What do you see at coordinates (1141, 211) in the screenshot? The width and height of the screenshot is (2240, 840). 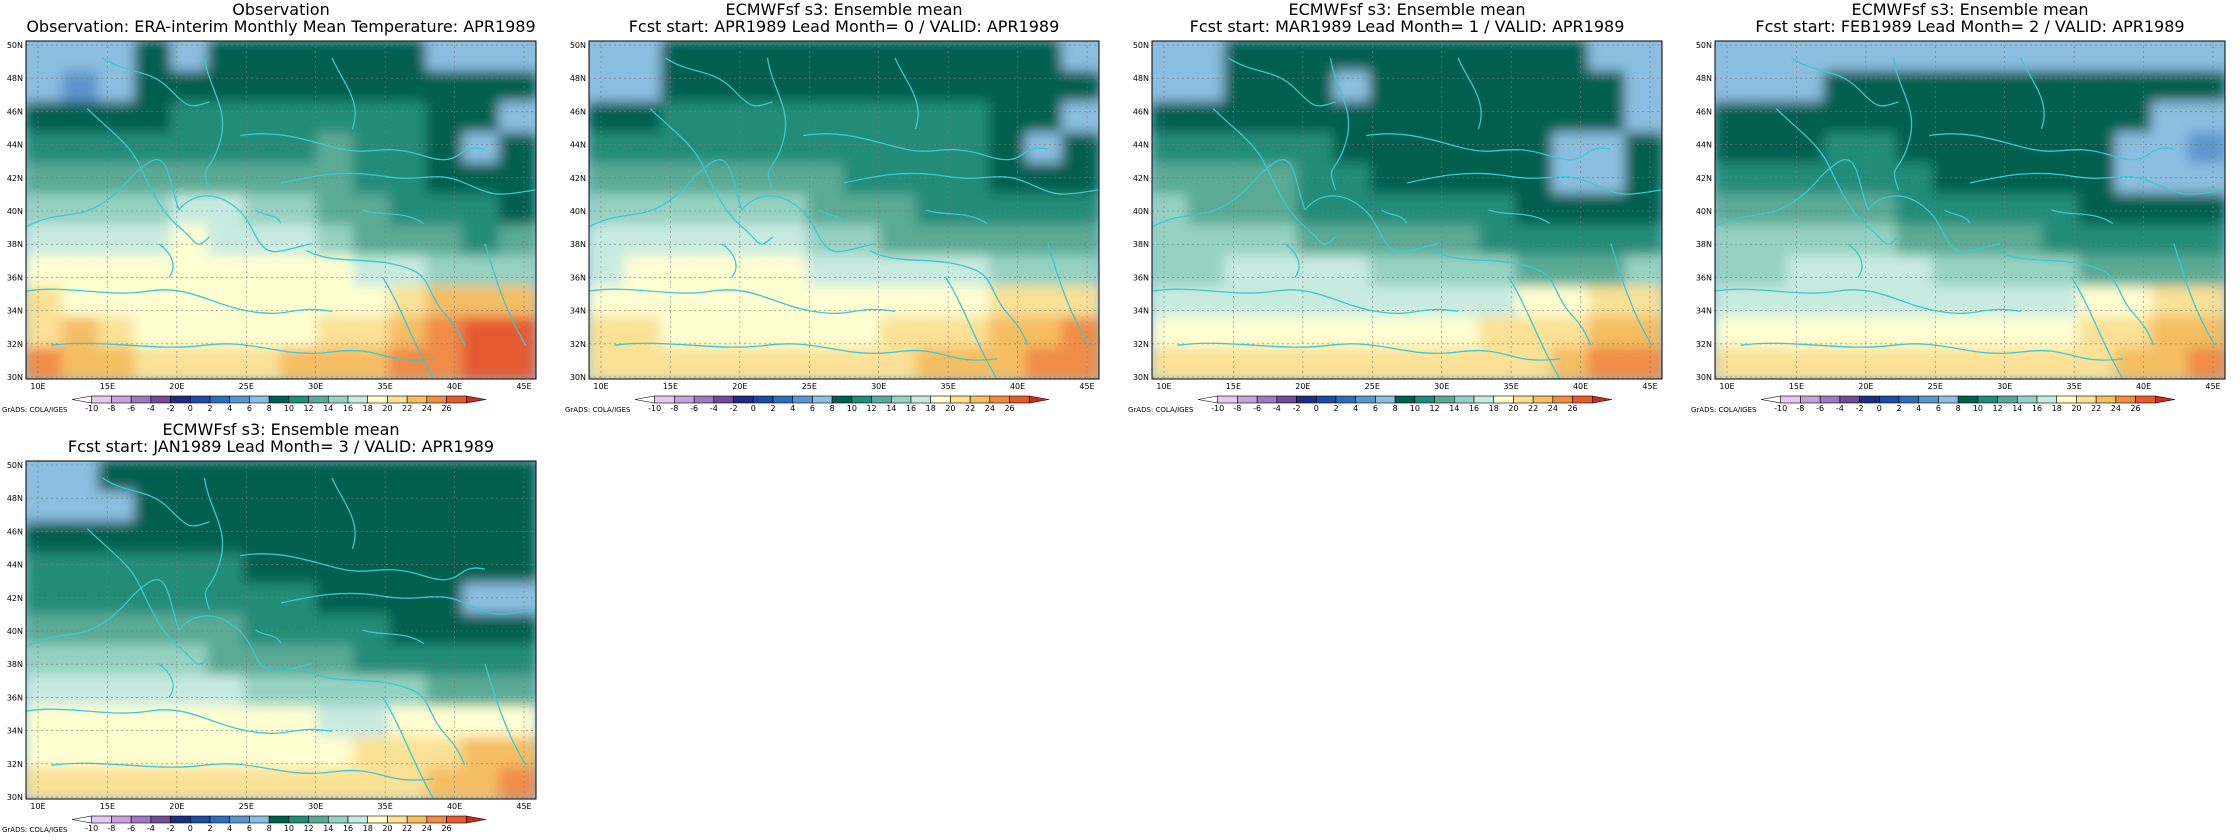 I see `lat-tick-label: 40N` at bounding box center [1141, 211].